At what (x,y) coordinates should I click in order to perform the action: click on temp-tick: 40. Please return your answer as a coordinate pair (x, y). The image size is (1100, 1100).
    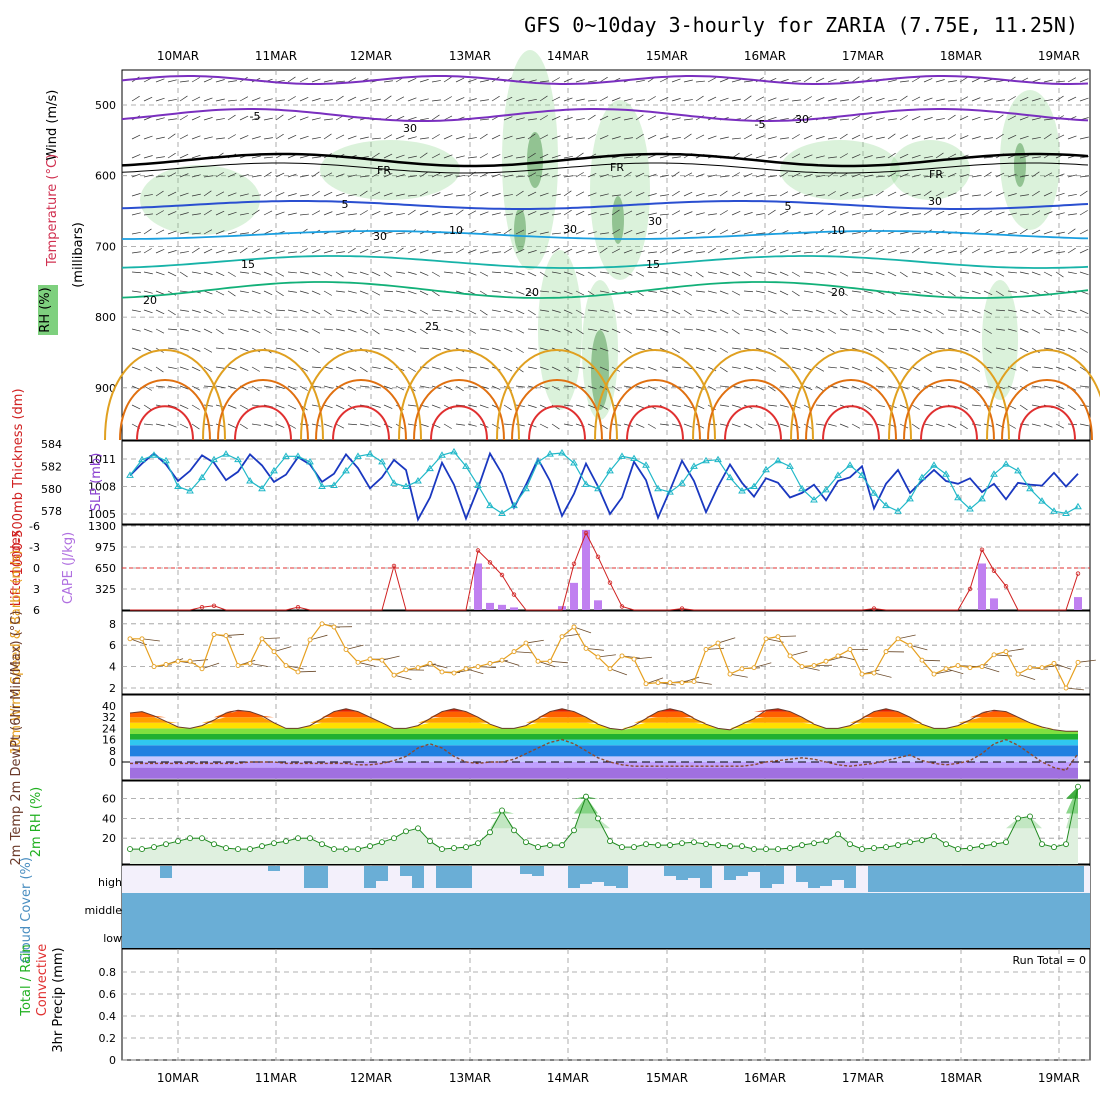
    Looking at the image, I should click on (109, 706).